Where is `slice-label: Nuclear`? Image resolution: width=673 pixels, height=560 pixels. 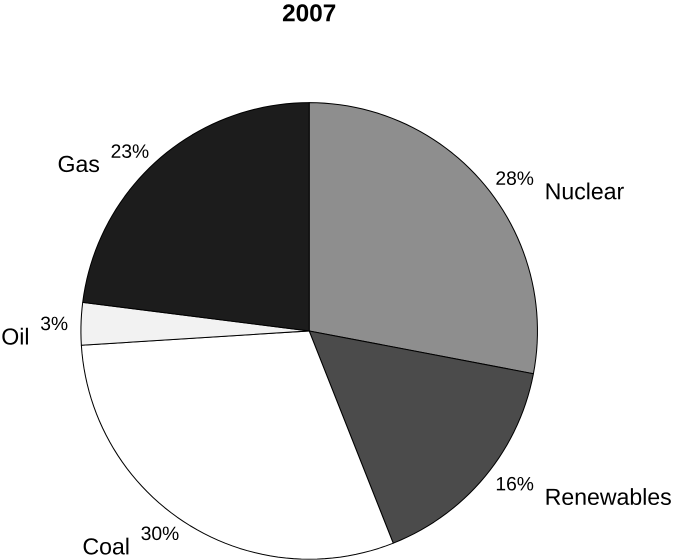 slice-label: Nuclear is located at coordinates (585, 191).